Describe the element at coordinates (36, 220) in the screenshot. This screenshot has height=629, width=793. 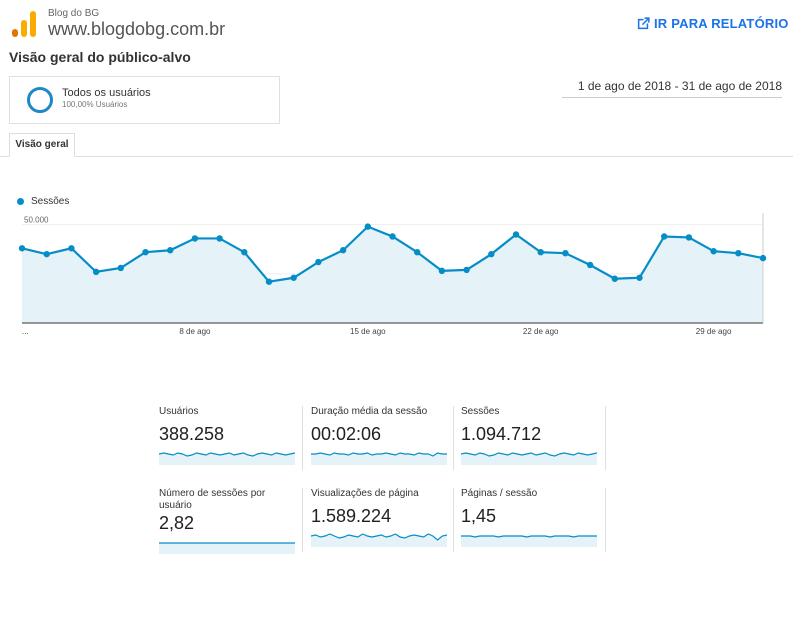
I see `y-tick-label: 50.000` at that location.